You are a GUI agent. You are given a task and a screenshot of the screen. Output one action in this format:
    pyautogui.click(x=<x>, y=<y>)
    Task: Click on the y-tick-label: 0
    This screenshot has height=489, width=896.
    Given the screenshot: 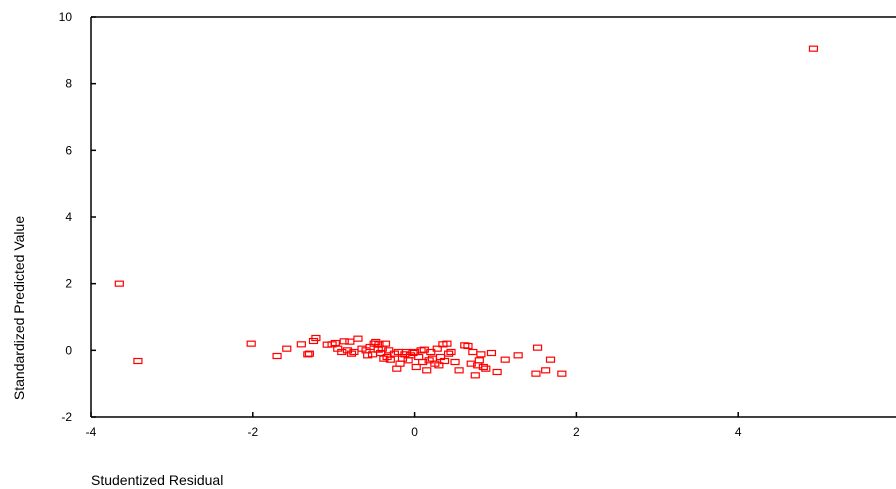 What is the action you would take?
    pyautogui.click(x=68, y=350)
    